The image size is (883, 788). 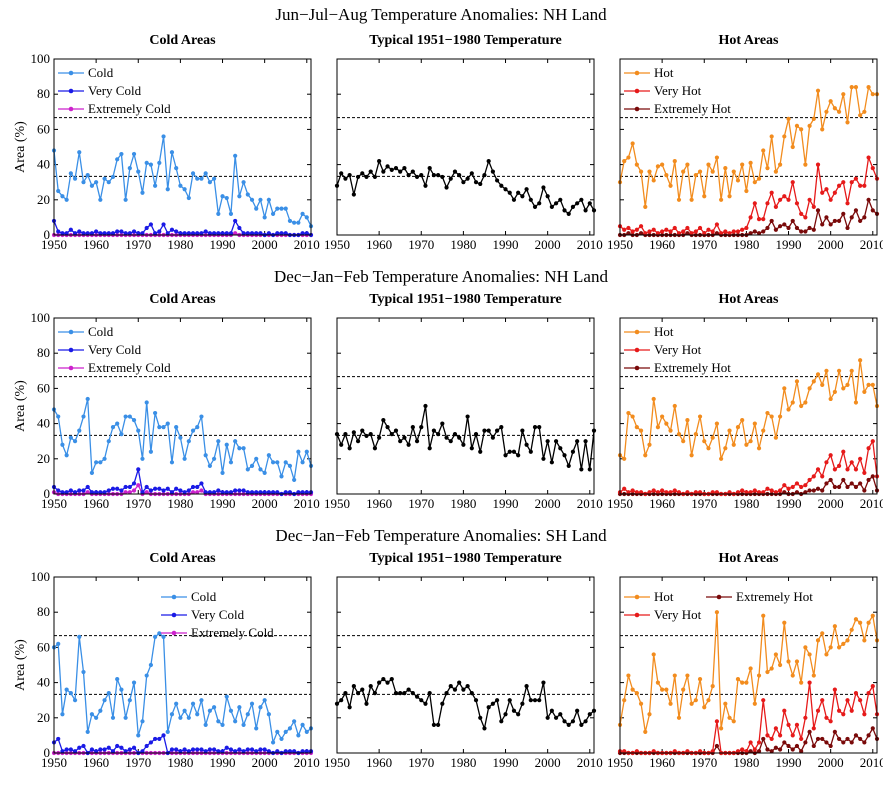 I want to click on x-tick-label: 2010, so click(x=871, y=762).